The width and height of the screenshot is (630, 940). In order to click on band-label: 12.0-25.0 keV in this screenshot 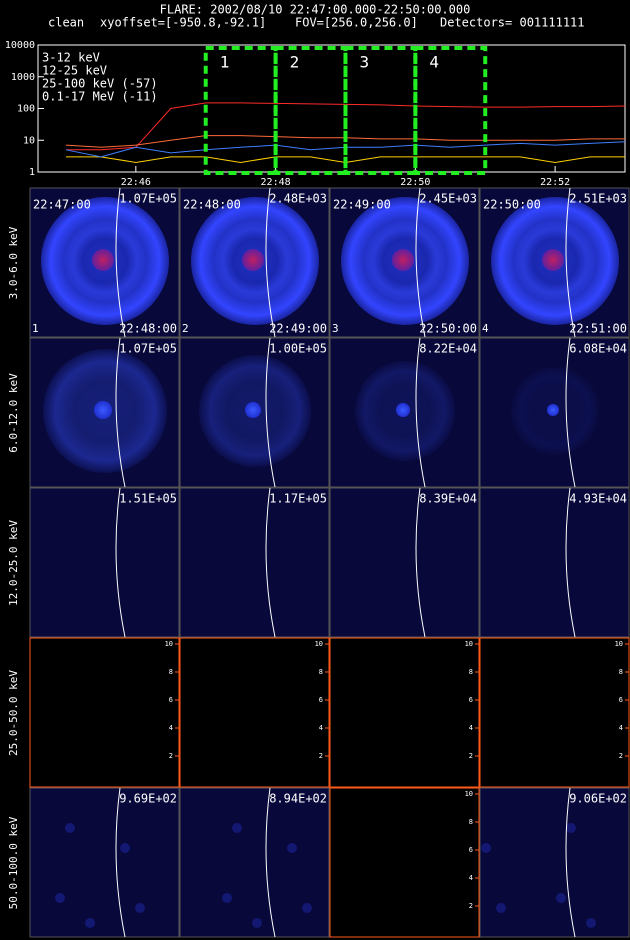, I will do `click(13, 563)`.